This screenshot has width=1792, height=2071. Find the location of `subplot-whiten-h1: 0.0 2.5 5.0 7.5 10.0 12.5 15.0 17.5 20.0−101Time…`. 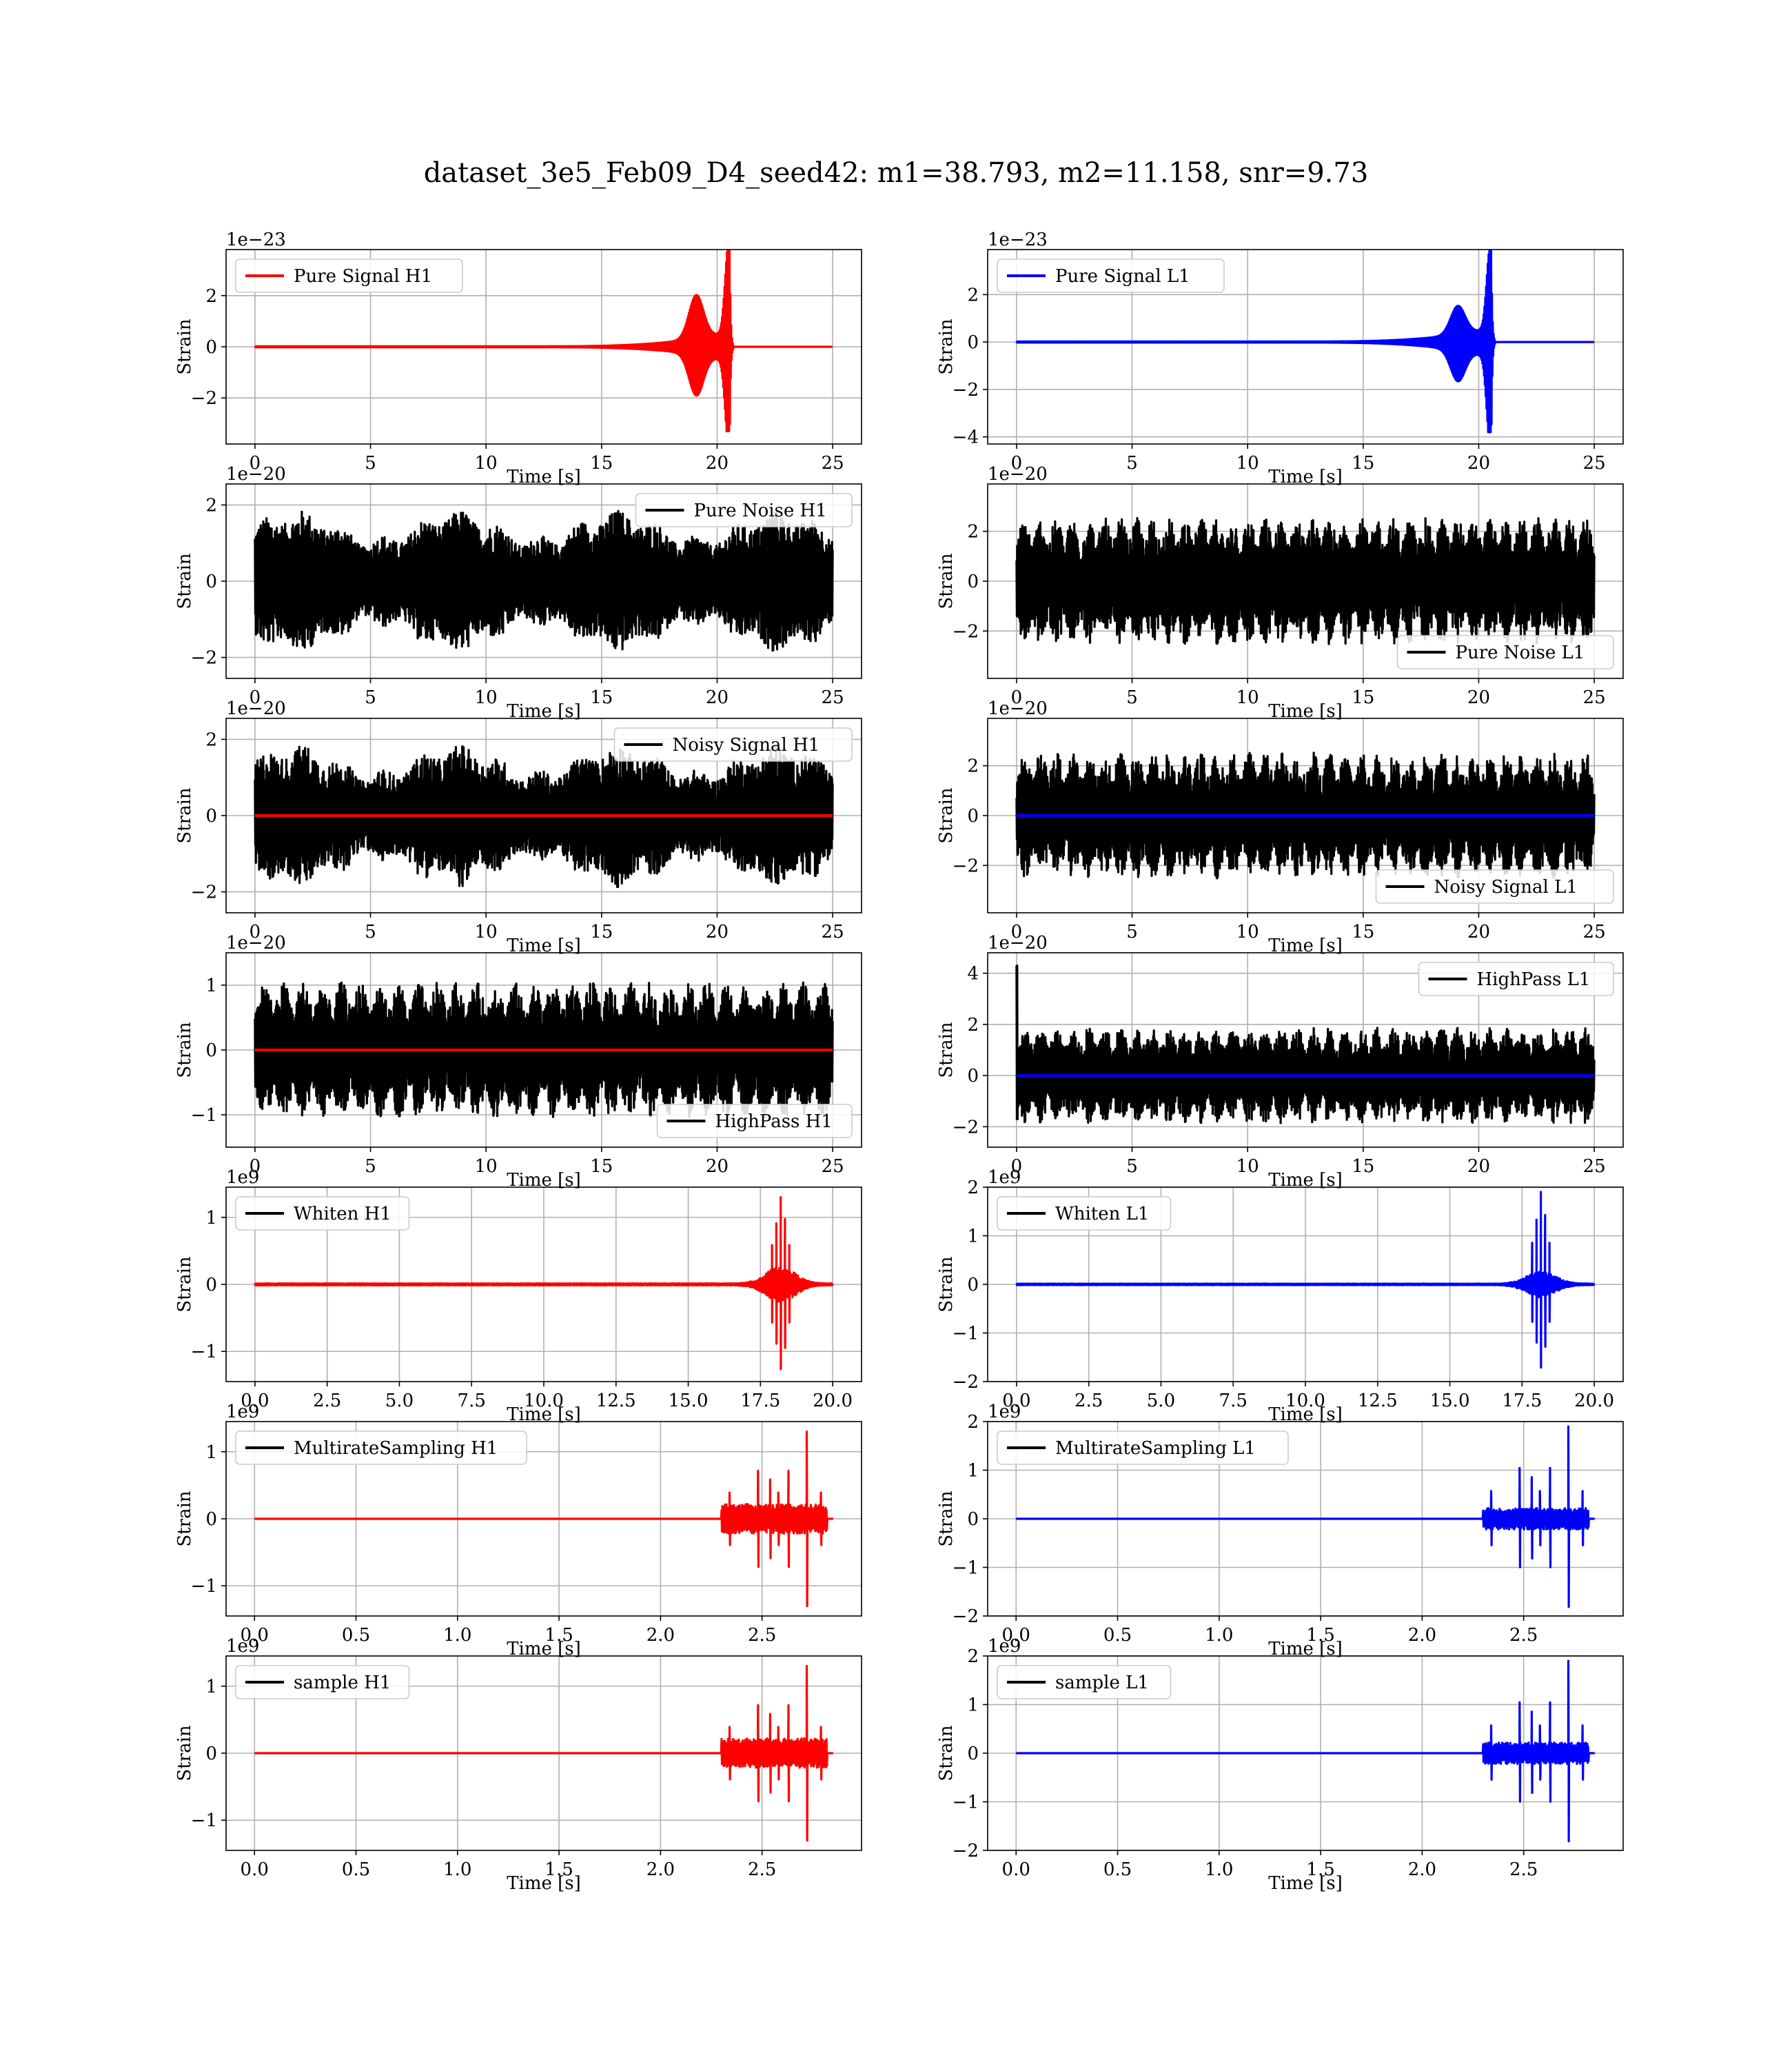

subplot-whiten-h1: 0.0 2.5 5.0 7.5 10.0 12.5 15.0 17.5 20.0−101Time… is located at coordinates (518, 1296).